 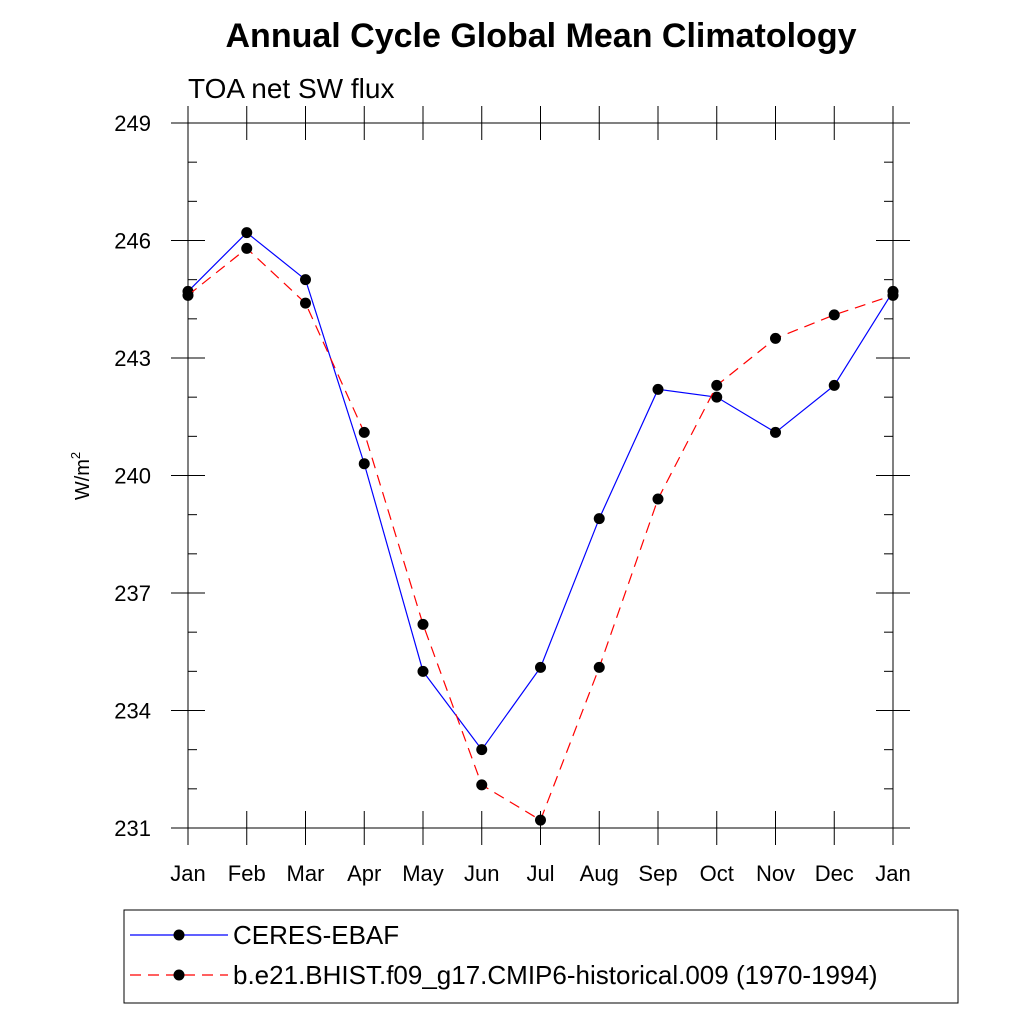 What do you see at coordinates (132, 828) in the screenshot?
I see `y-tick-label: 231` at bounding box center [132, 828].